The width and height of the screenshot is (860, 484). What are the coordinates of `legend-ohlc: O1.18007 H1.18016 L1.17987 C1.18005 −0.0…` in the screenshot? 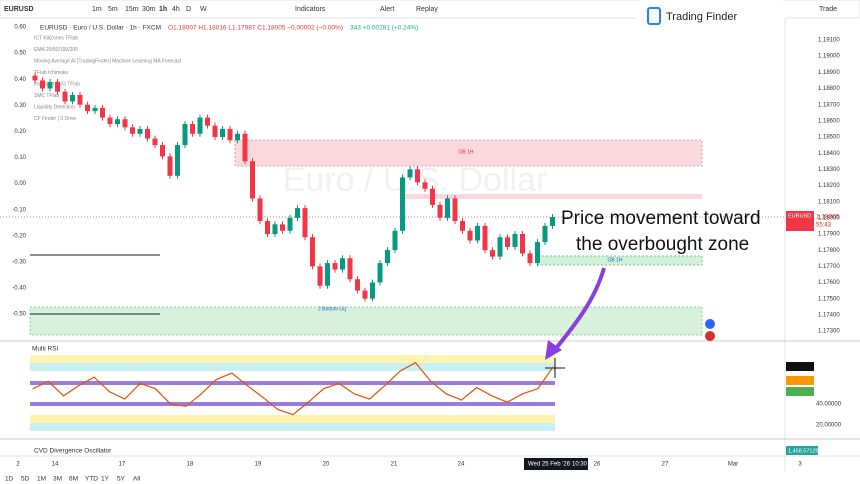 It's located at (255, 28).